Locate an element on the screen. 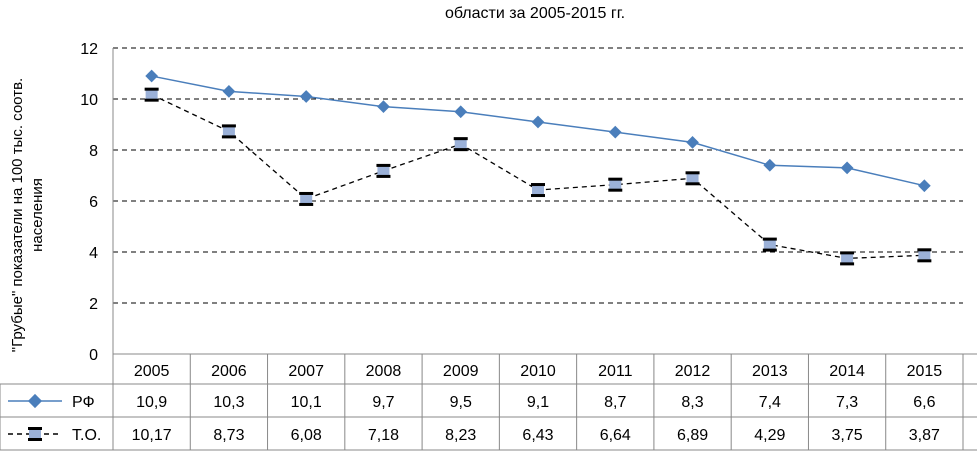 Image resolution: width=977 pixels, height=453 pixels. table-cell-value: 6,43 is located at coordinates (537, 435).